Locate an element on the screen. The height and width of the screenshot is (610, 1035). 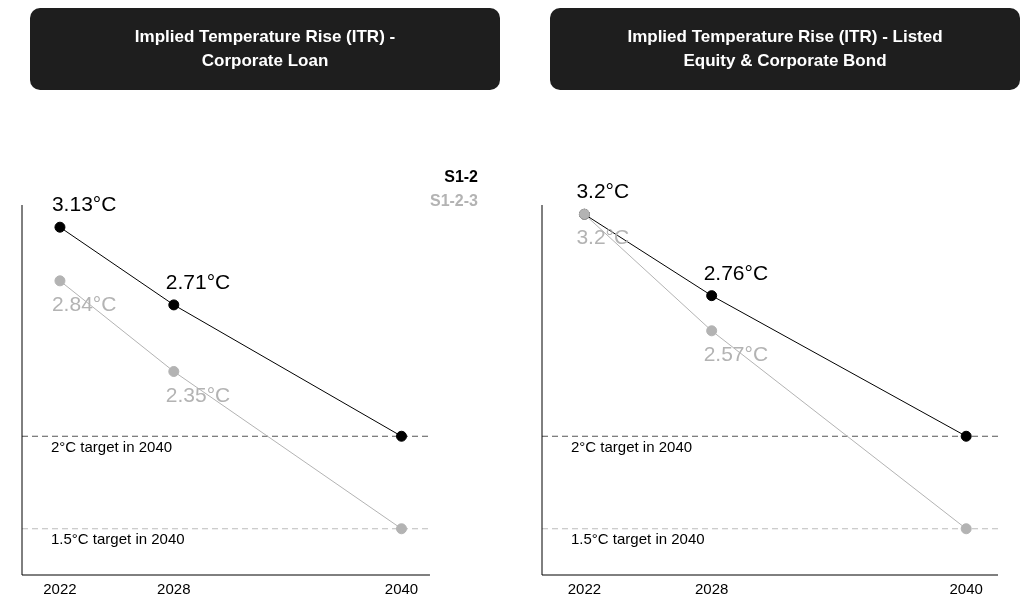
data-label: 2.57°C is located at coordinates (736, 353).